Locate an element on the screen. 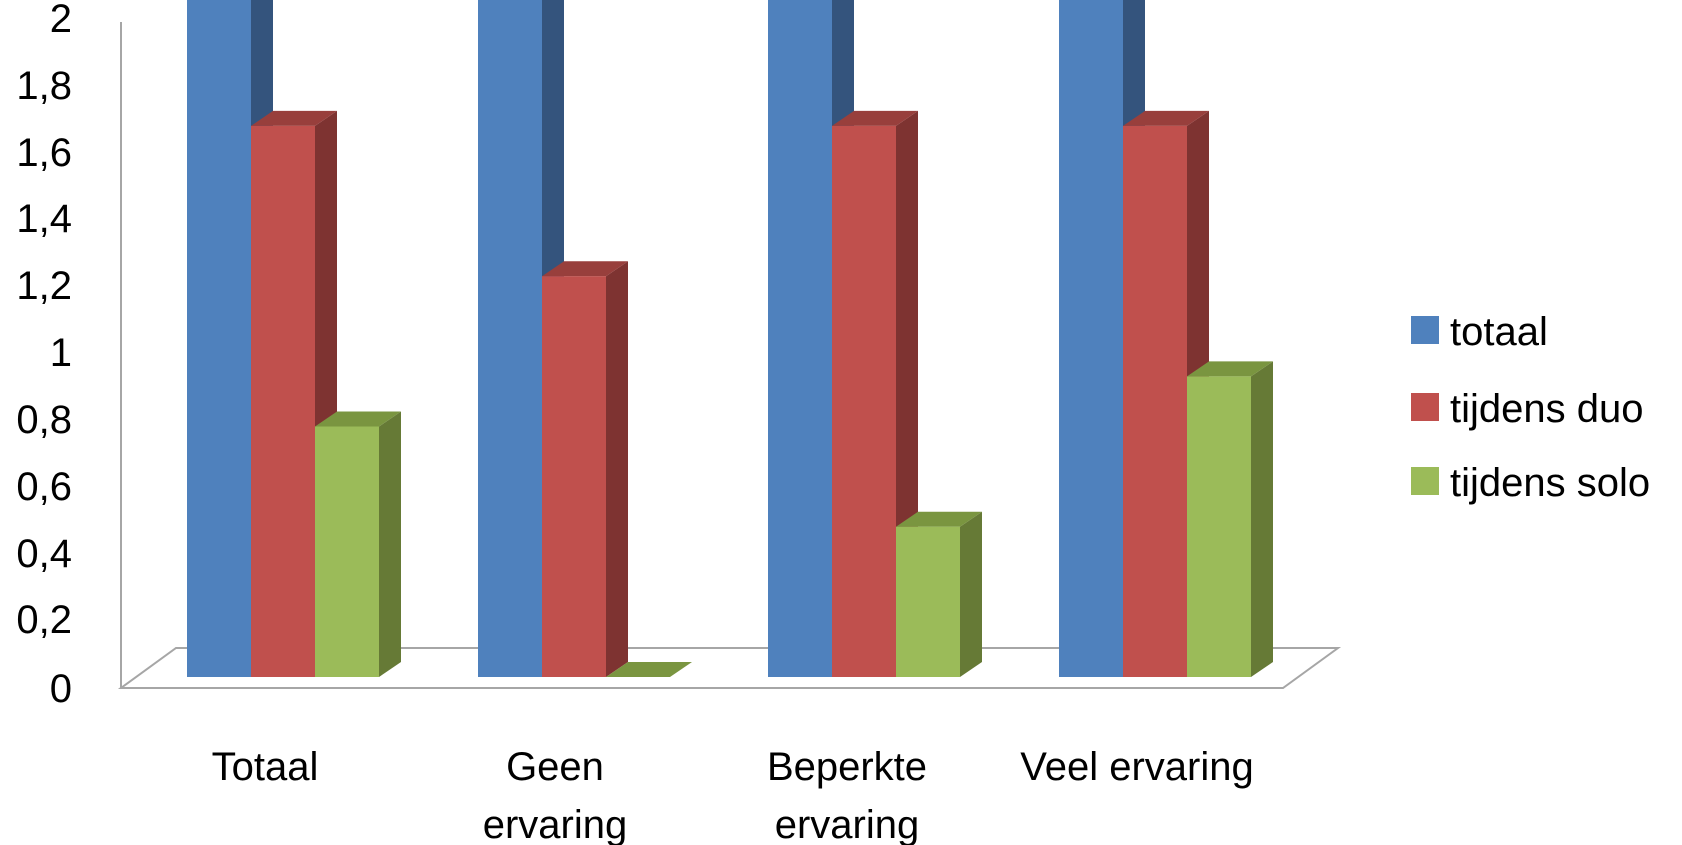 This screenshot has height=845, width=1682. y-tick-label: 1 is located at coordinates (61, 353).